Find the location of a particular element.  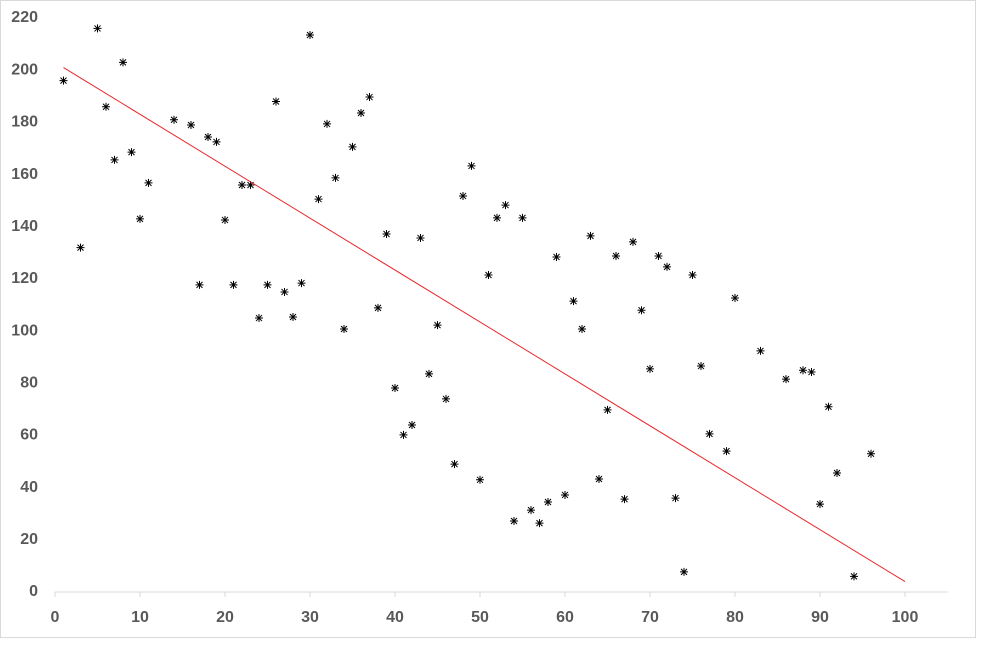

y-tick-label: 40 is located at coordinates (29, 487).